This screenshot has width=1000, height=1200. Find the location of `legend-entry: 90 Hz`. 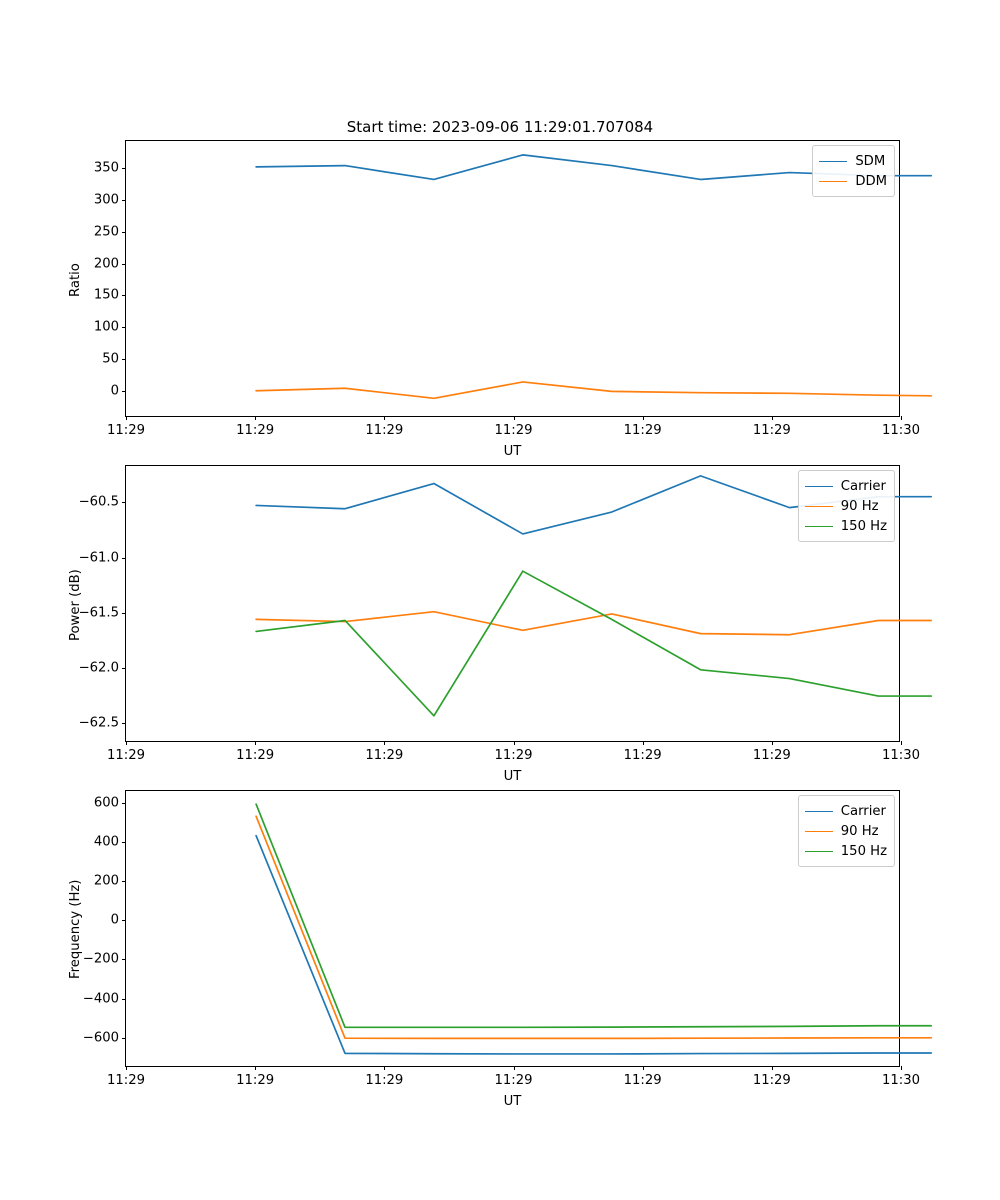

legend-entry: 90 Hz is located at coordinates (845, 506).